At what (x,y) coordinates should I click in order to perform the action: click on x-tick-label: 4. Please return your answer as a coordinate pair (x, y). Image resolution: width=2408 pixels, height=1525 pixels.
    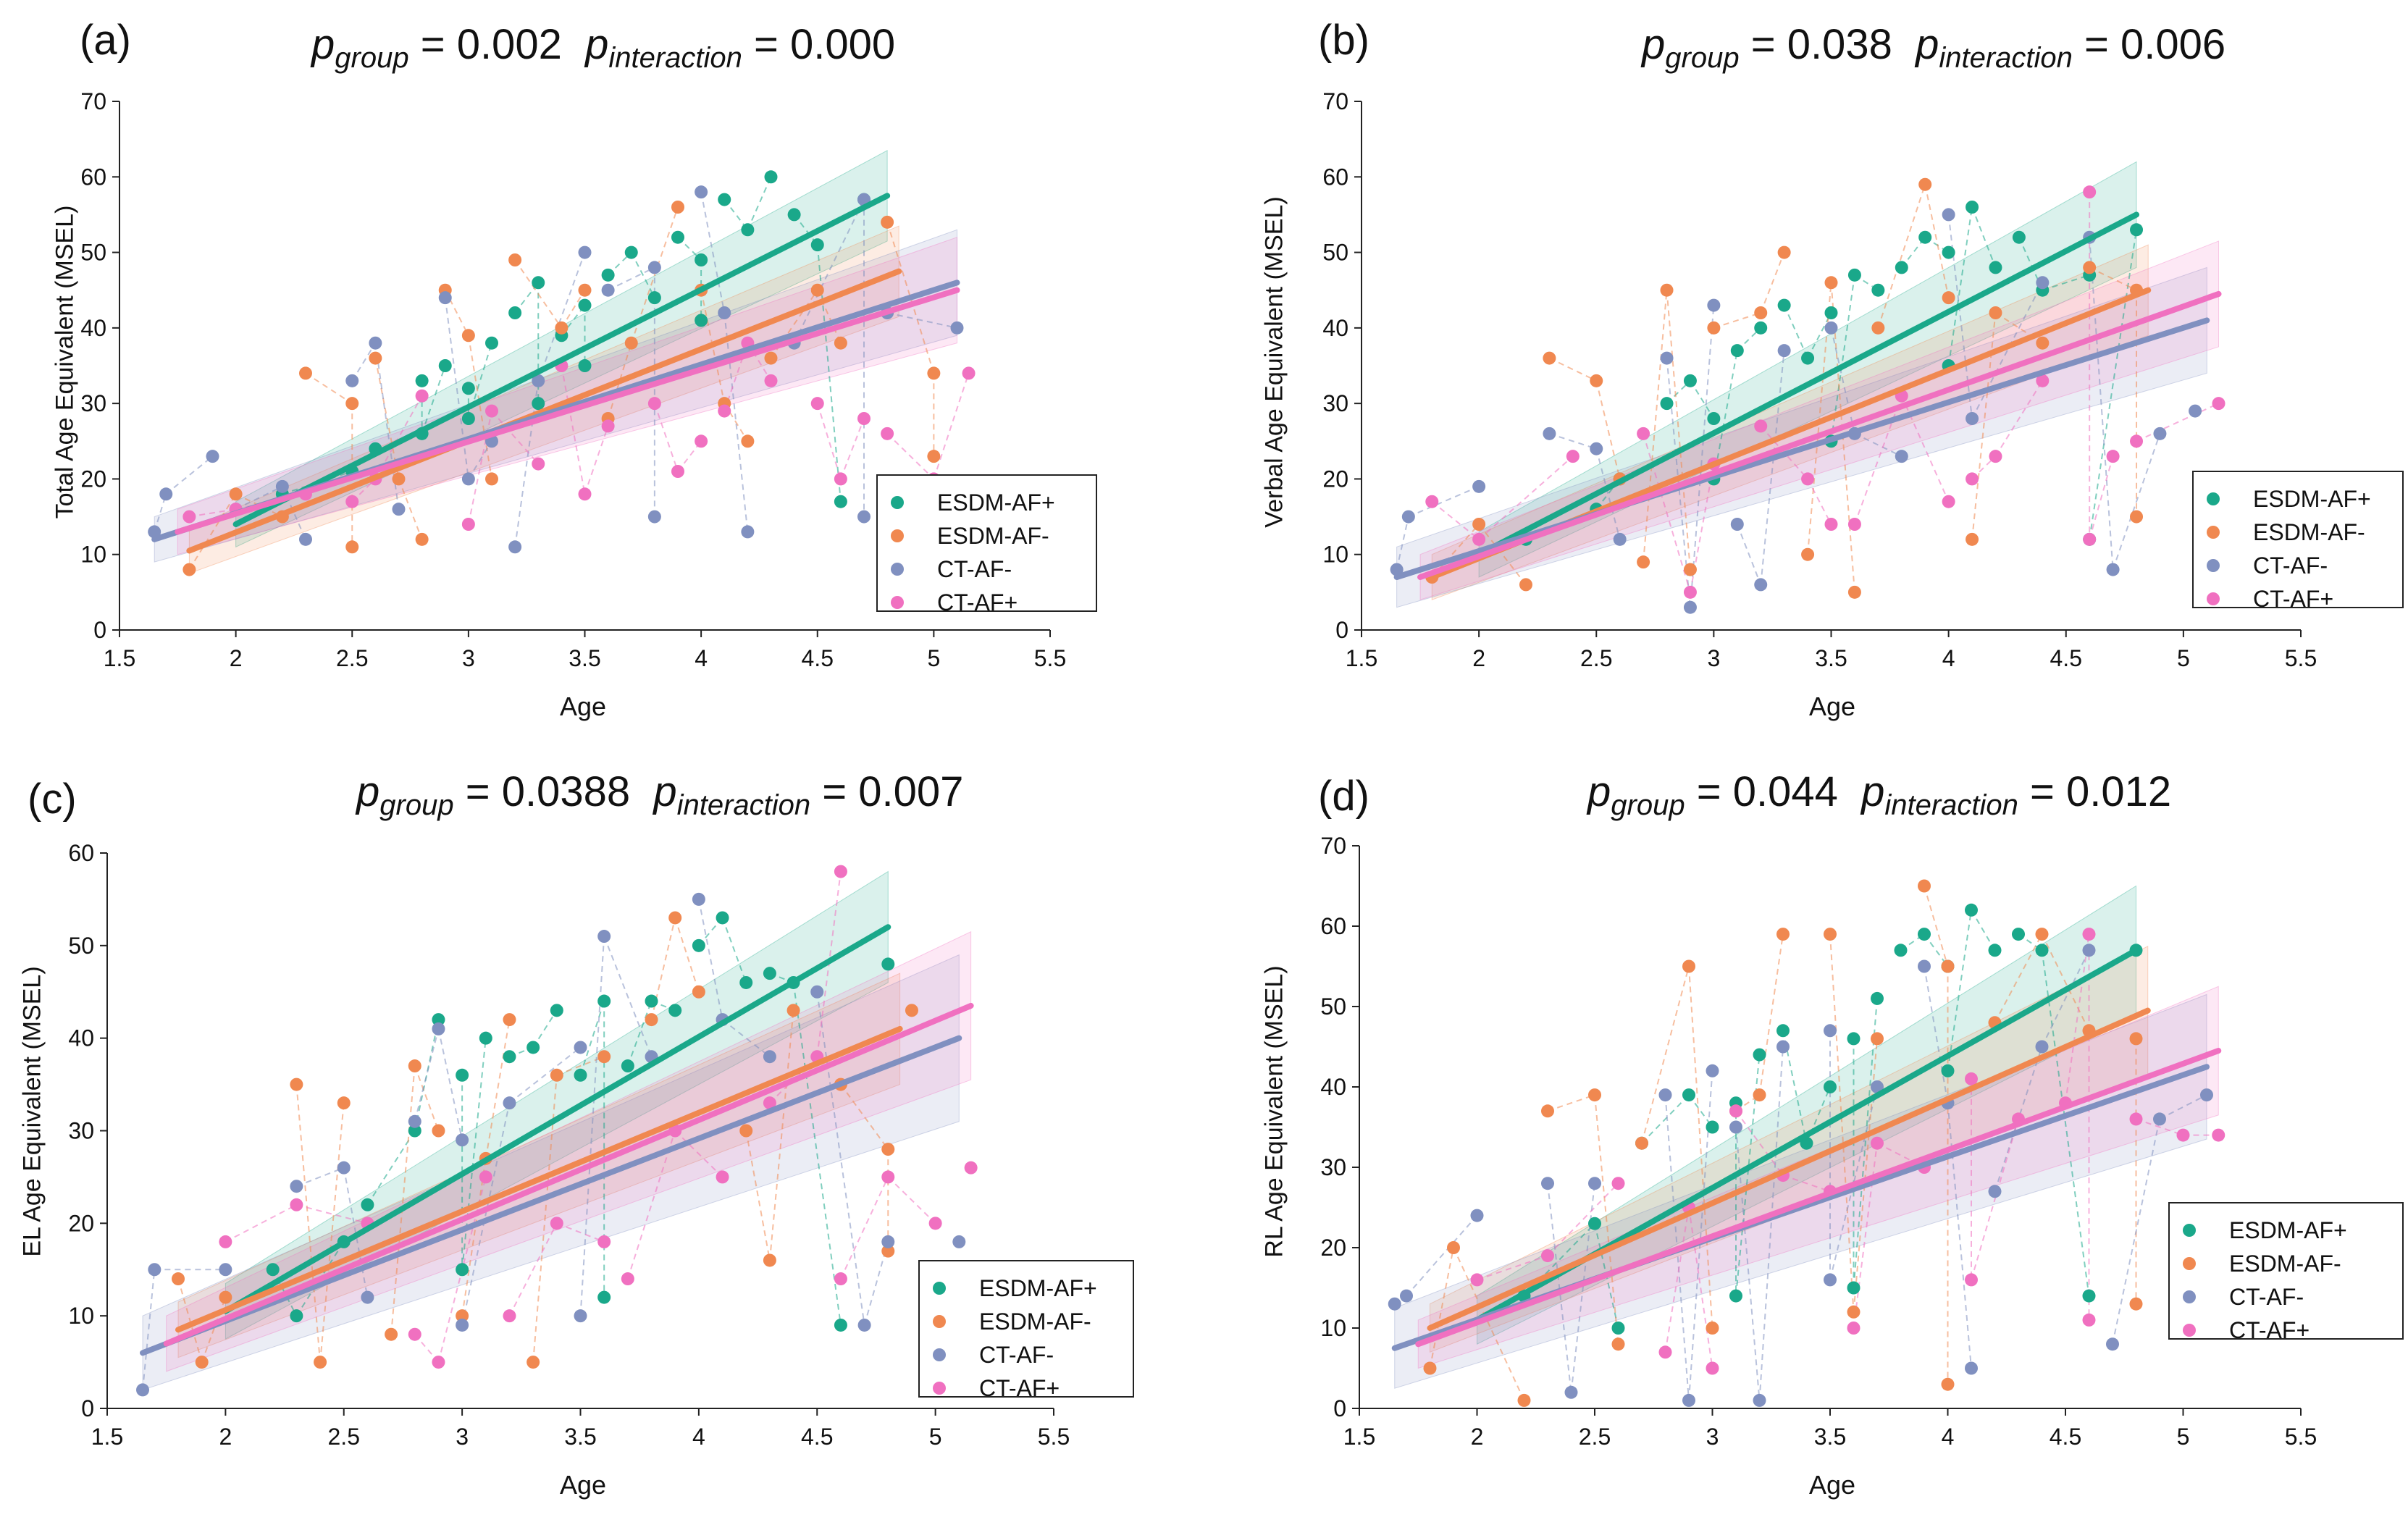
    Looking at the image, I should click on (702, 658).